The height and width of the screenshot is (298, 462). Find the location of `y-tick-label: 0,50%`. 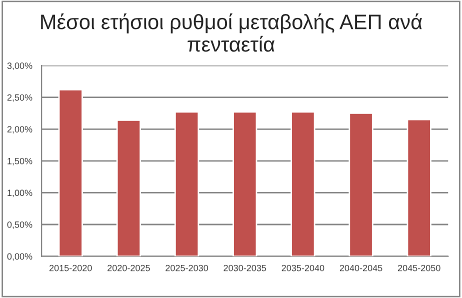

y-tick-label: 0,50% is located at coordinates (19, 225).